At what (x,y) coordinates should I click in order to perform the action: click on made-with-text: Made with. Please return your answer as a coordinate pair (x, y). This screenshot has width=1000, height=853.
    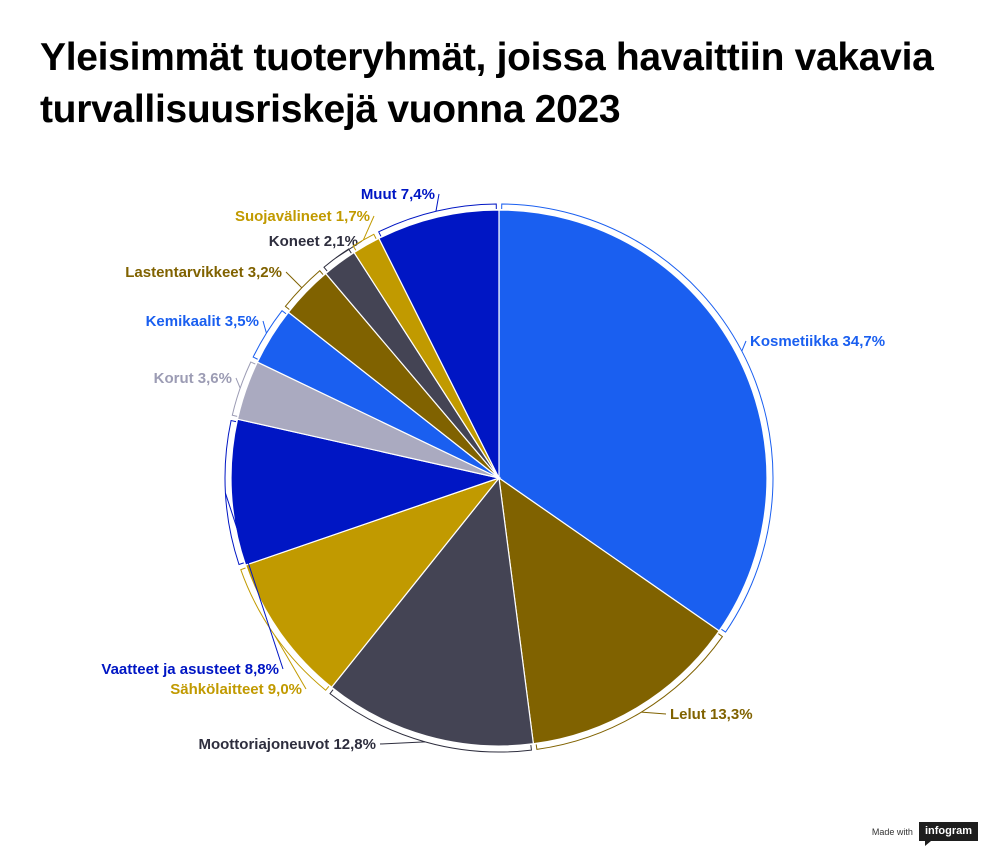
    Looking at the image, I should click on (892, 831).